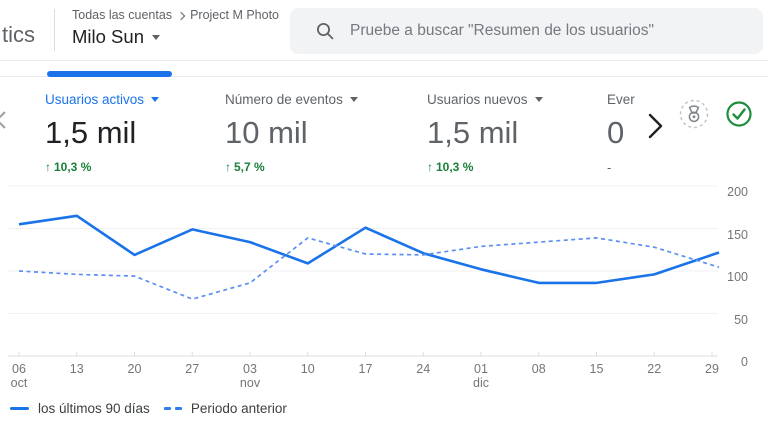 This screenshot has width=768, height=423. Describe the element at coordinates (284, 99) in the screenshot. I see `metric-label: Número de eventos` at that location.